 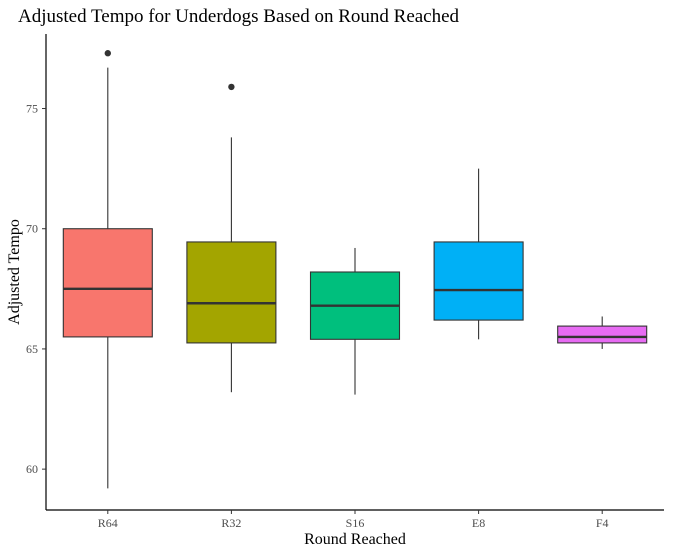 I want to click on x-axis: R64 R32 S16 E8 F4, so click(x=355, y=519).